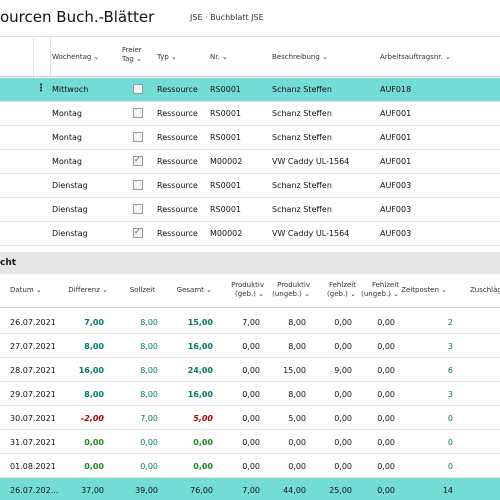 The width and height of the screenshot is (500, 500). Describe the element at coordinates (240, 290) in the screenshot. I see `column-header: Produktiv (geb.)` at that location.